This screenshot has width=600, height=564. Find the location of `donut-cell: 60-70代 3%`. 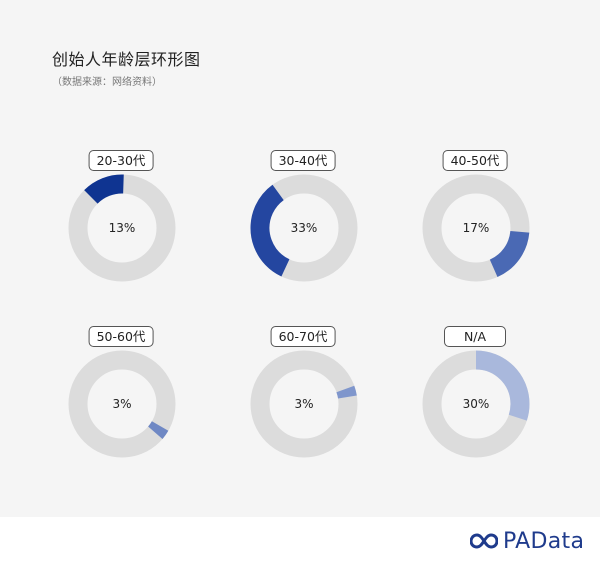

donut-cell: 60-70代 3% is located at coordinates (303, 401).